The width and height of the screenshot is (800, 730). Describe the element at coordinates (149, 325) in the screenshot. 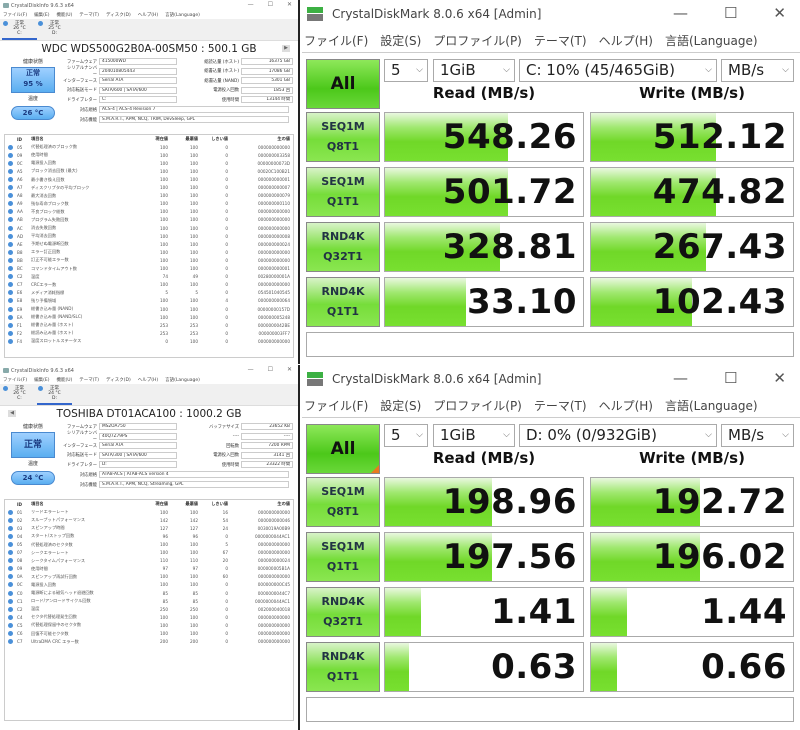

I see `table-row: F1 総書き込み量 (ホスト) 253 253 0 0000000042BE` at that location.